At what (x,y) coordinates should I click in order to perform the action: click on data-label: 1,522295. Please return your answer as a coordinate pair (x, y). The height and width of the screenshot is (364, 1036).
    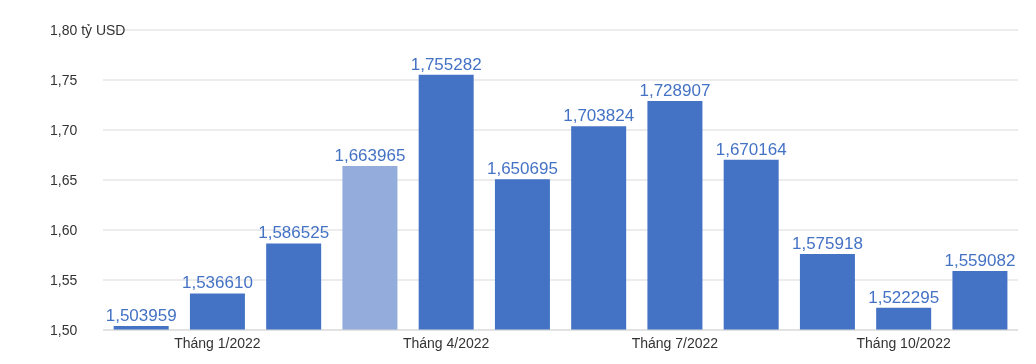
    Looking at the image, I should click on (904, 297).